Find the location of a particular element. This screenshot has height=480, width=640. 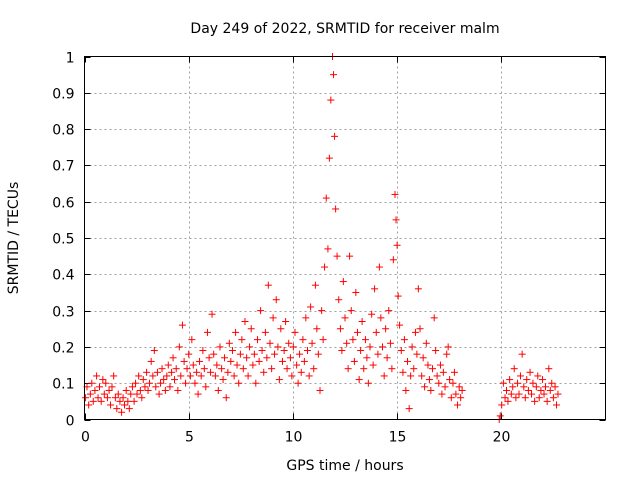

y-tick-label: 0.6 is located at coordinates (63, 204).